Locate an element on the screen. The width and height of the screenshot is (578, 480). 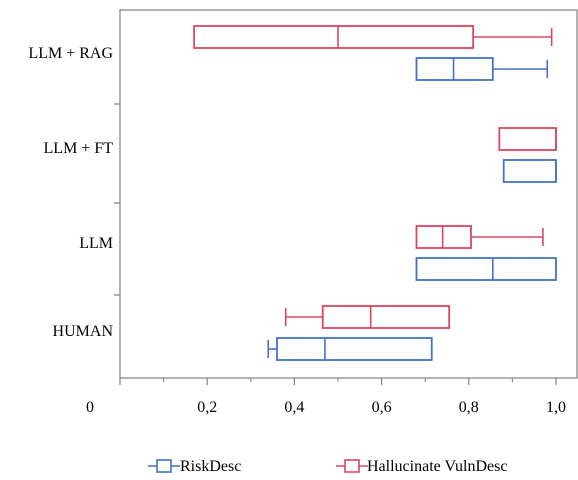
legend-item: Hallucinate VulnDesc is located at coordinates (421, 466).